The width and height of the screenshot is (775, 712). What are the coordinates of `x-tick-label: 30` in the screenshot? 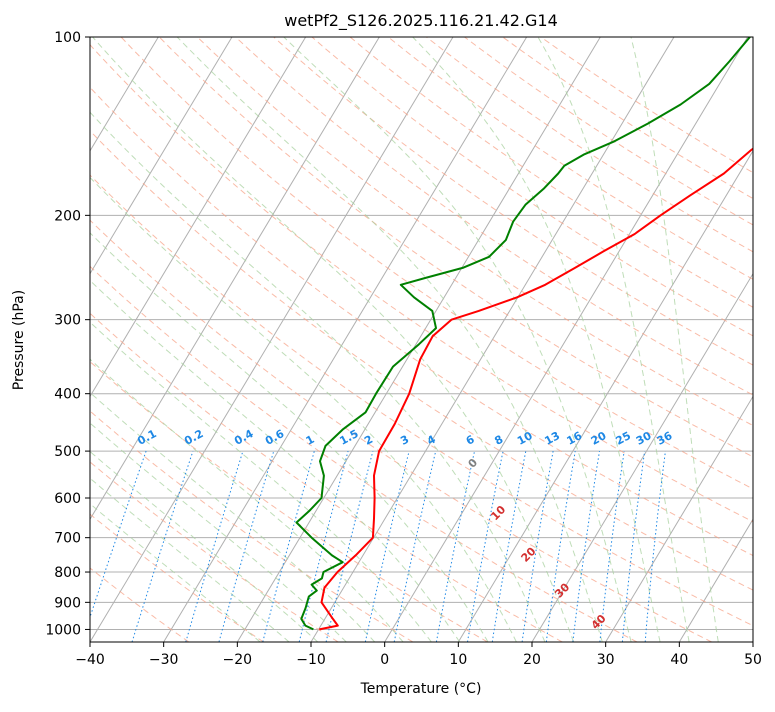 It's located at (606, 660).